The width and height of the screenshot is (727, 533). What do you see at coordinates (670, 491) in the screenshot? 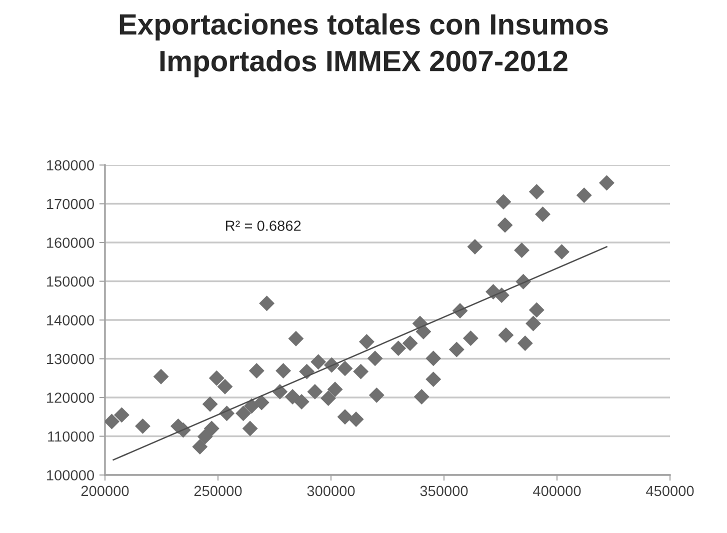
I see `x-tick-label: 450000` at bounding box center [670, 491].